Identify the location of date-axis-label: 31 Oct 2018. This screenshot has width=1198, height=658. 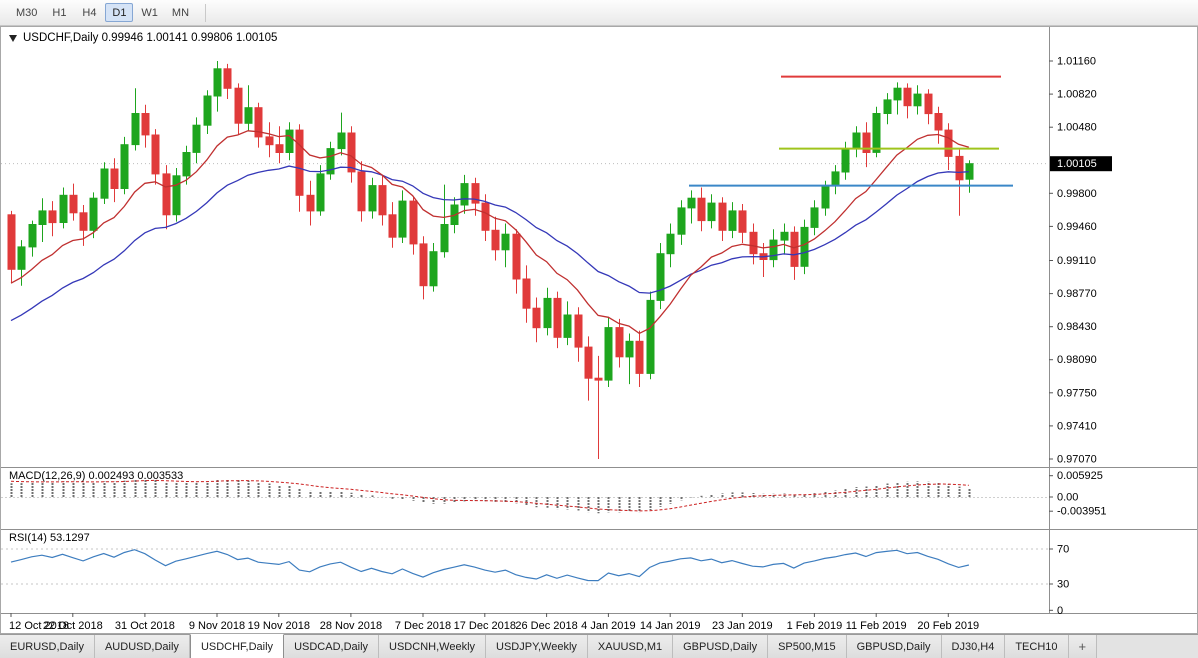
(145, 626).